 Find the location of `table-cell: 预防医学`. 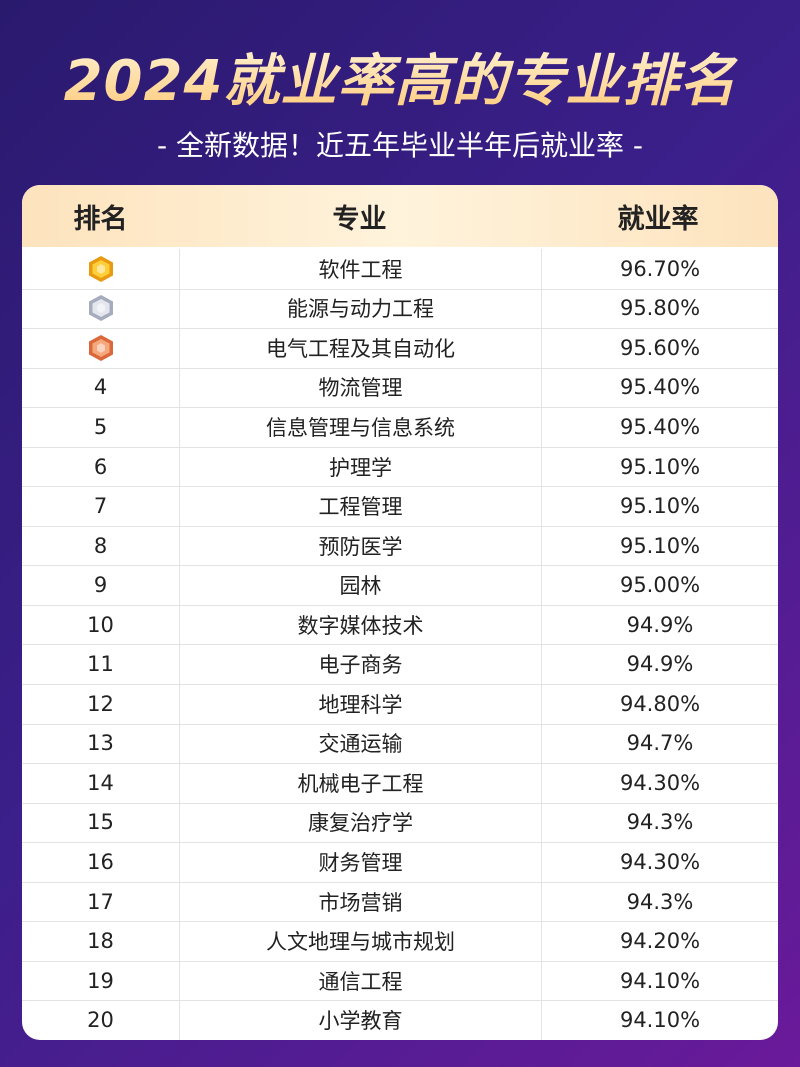

table-cell: 预防医学 is located at coordinates (361, 545).